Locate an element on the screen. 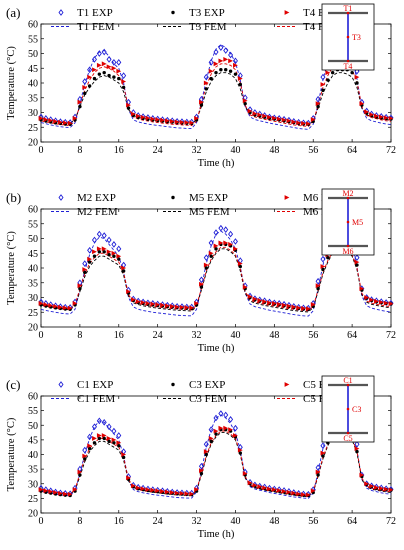 This screenshot has width=404, height=550. x-tick-label: 0 is located at coordinates (41, 335).